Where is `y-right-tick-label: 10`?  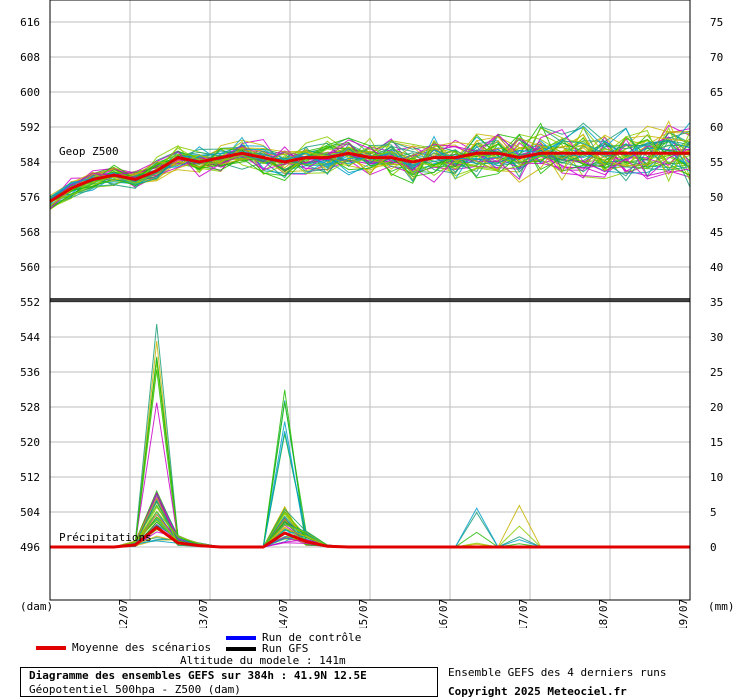
y-right-tick-label: 10 is located at coordinates (716, 477).